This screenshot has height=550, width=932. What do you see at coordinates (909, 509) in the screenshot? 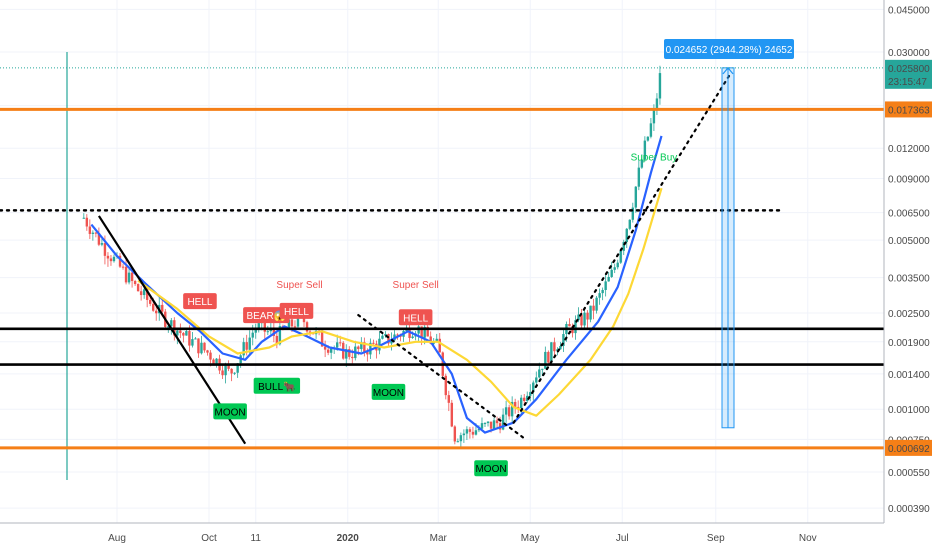
I see `price-tick-label: 0.000390` at bounding box center [909, 509].